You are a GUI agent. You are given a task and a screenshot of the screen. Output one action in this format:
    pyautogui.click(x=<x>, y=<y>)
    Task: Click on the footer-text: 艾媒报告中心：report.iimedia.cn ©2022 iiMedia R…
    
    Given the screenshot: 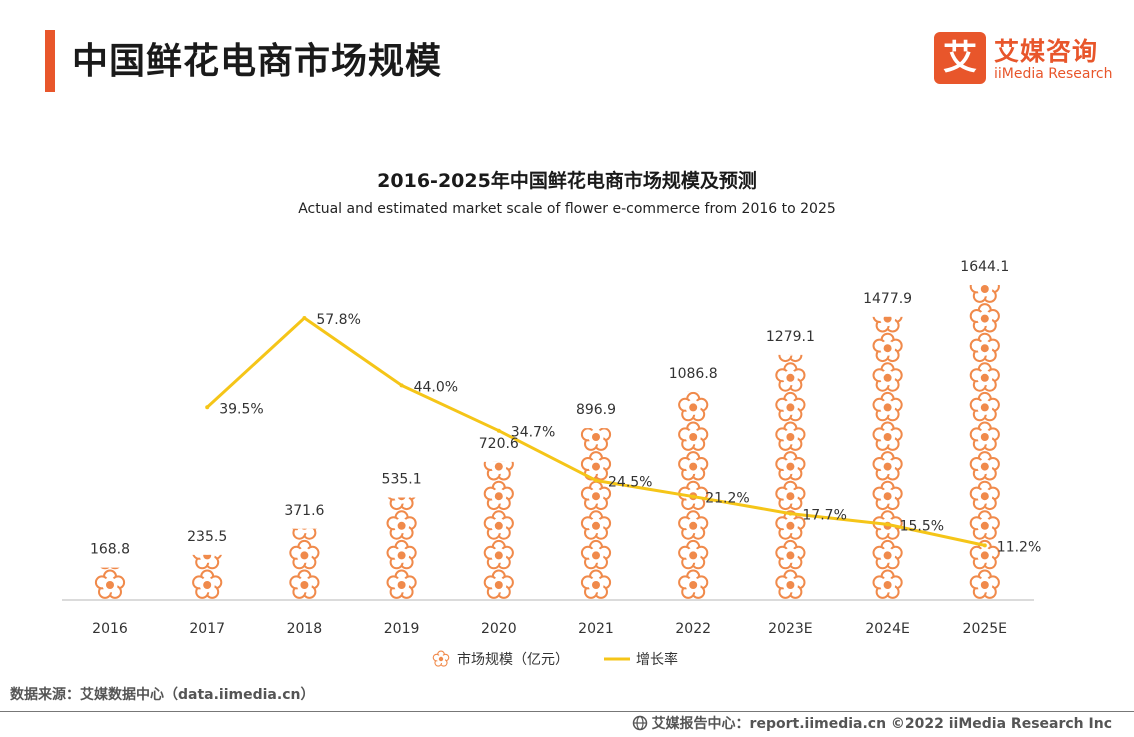 What is the action you would take?
    pyautogui.click(x=881, y=724)
    